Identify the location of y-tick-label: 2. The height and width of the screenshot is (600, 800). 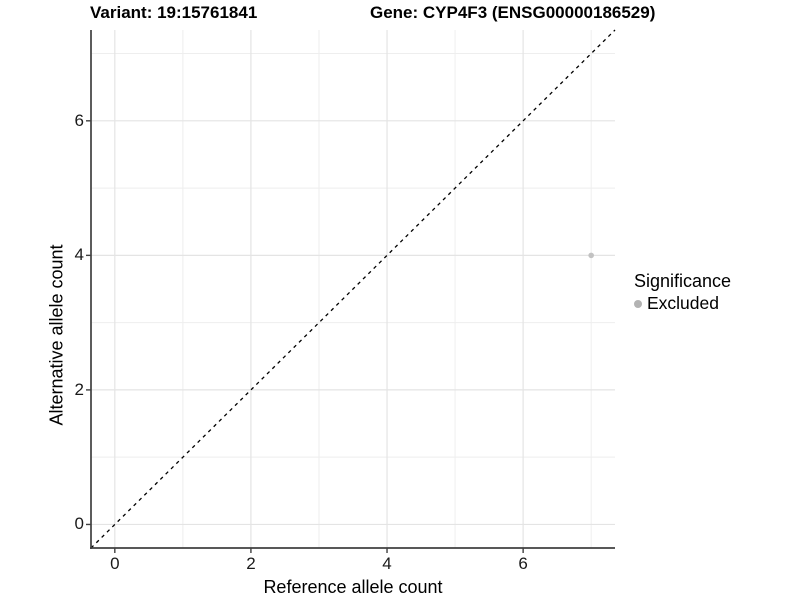
(79, 389).